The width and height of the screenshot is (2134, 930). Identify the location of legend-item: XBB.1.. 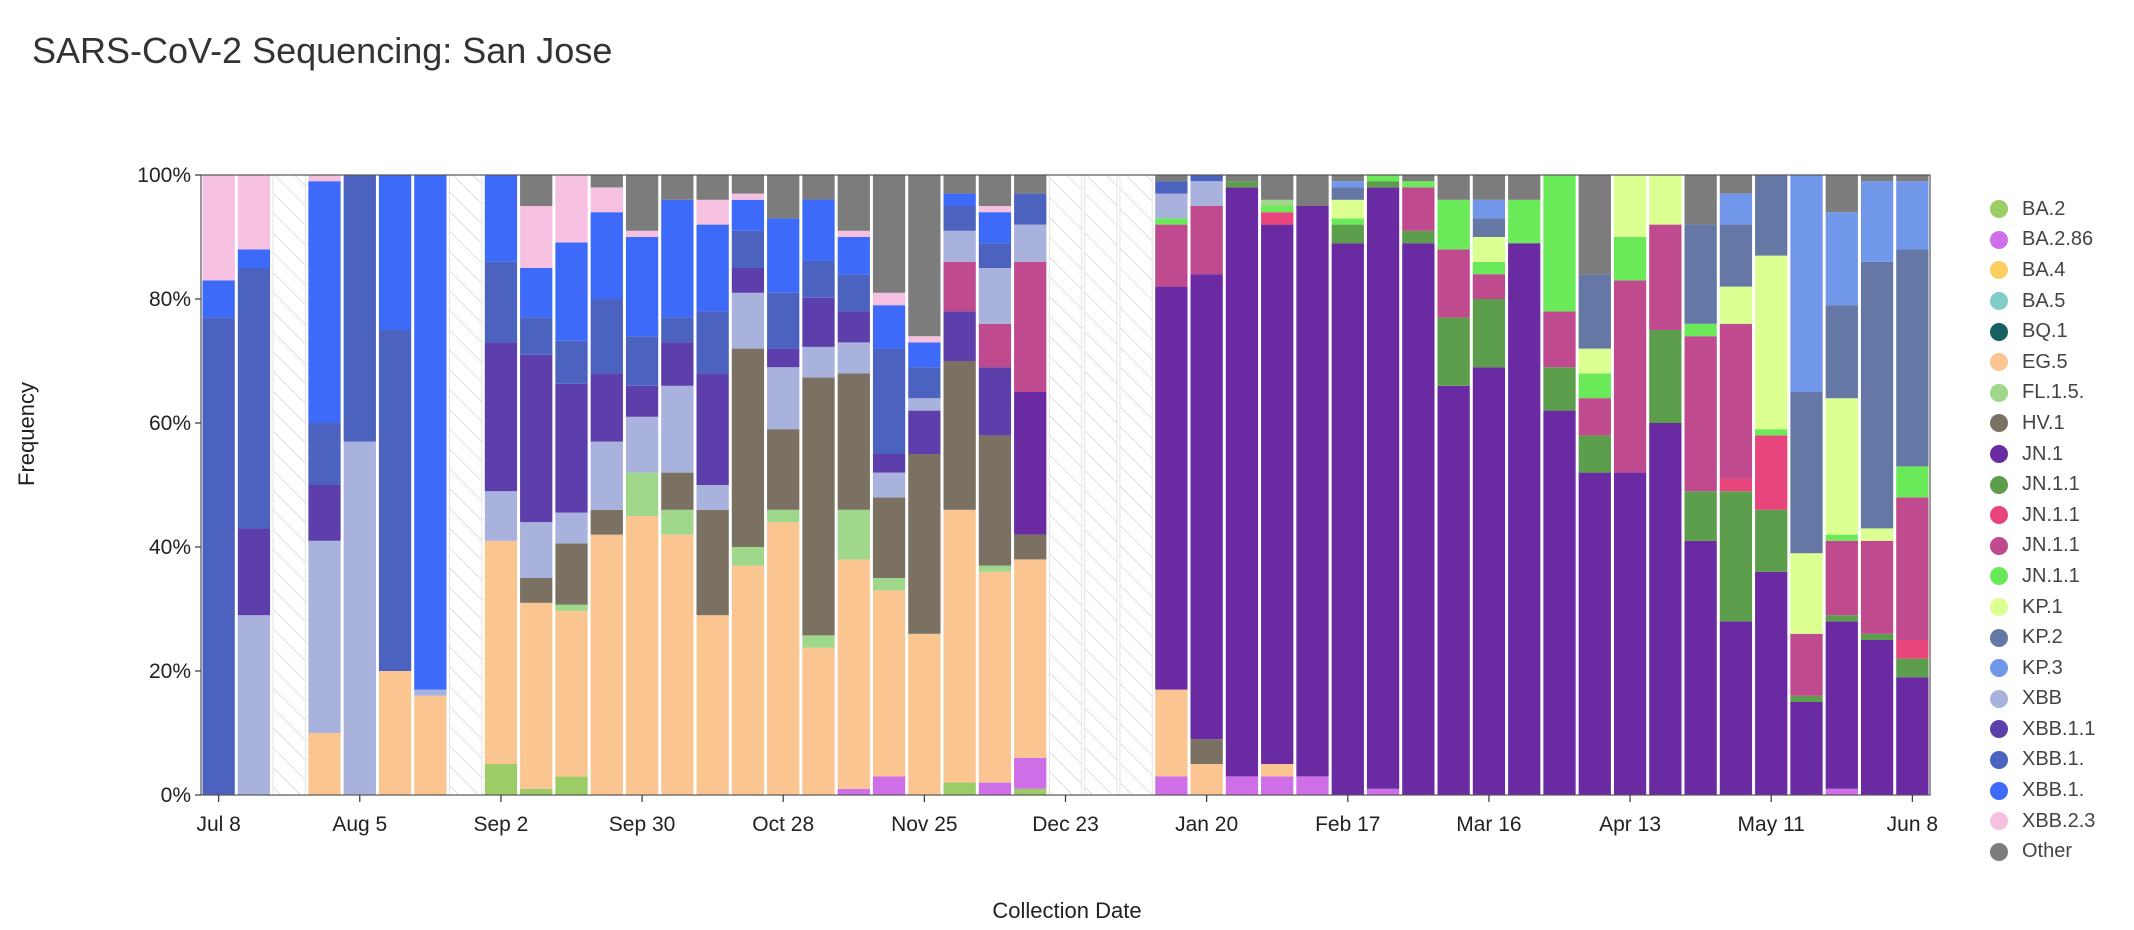
(2060, 790).